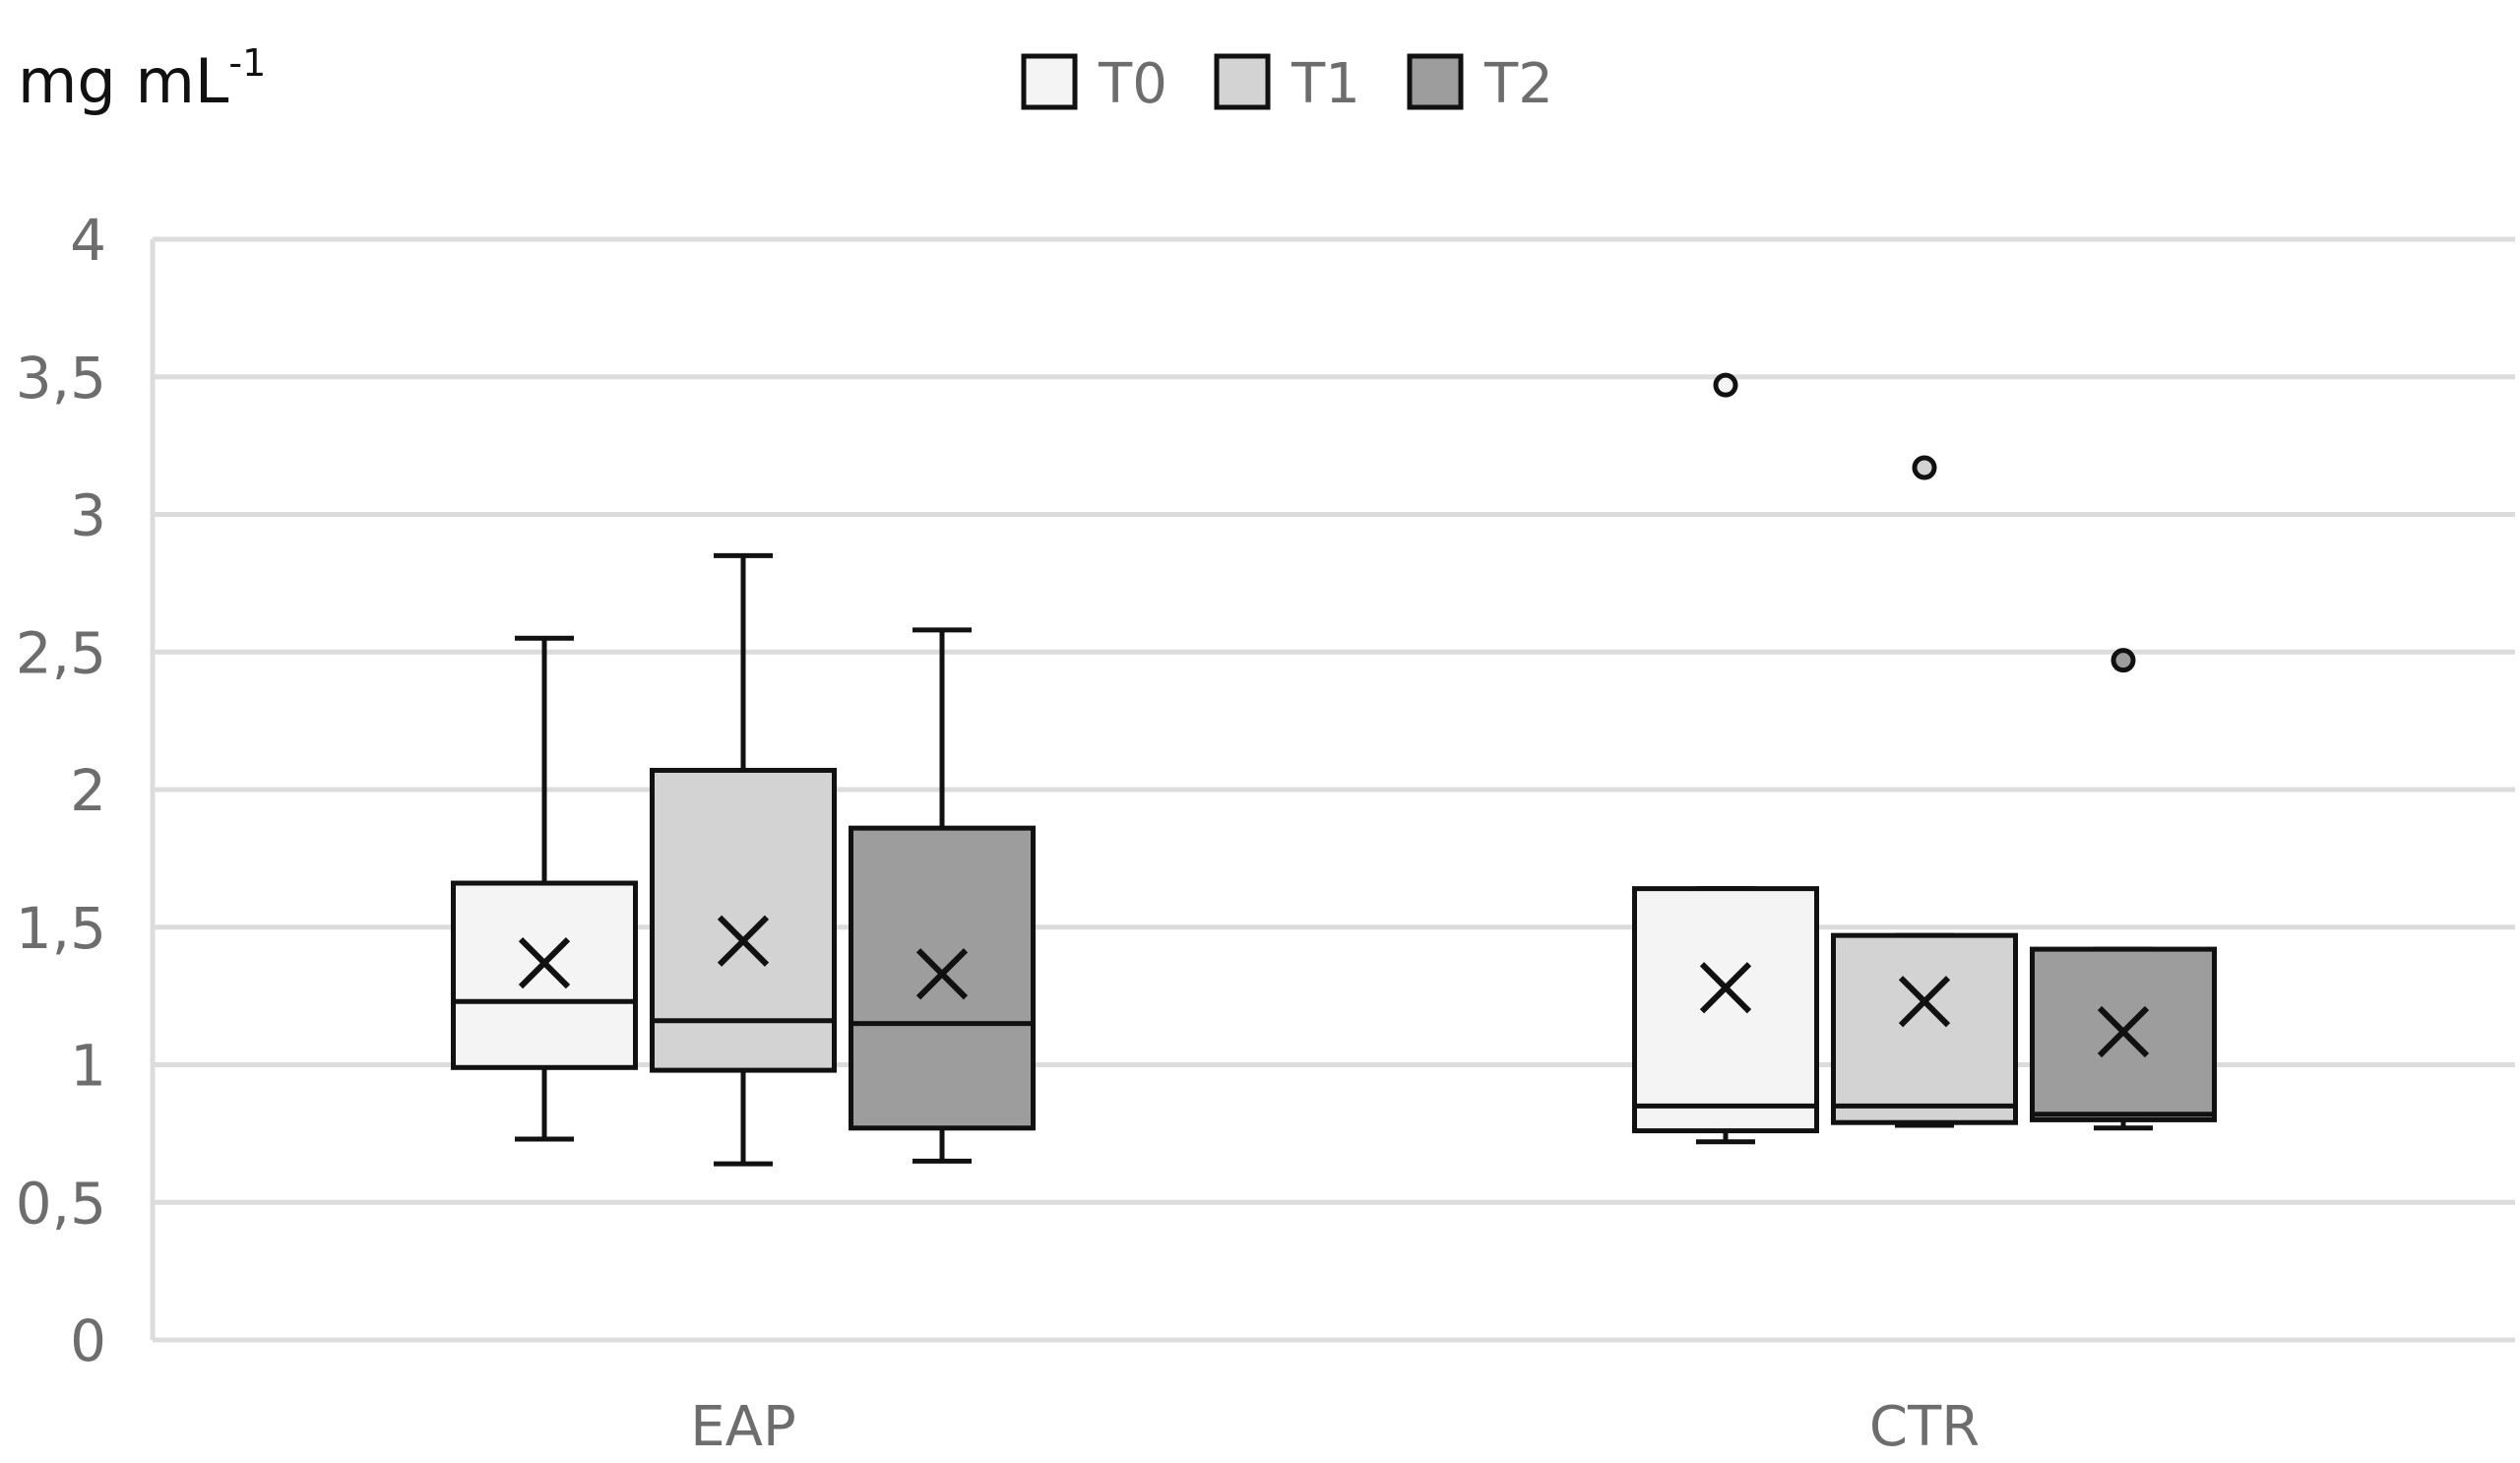 The width and height of the screenshot is (2520, 1463). Describe the element at coordinates (1325, 84) in the screenshot. I see `legend-label: T1` at that location.